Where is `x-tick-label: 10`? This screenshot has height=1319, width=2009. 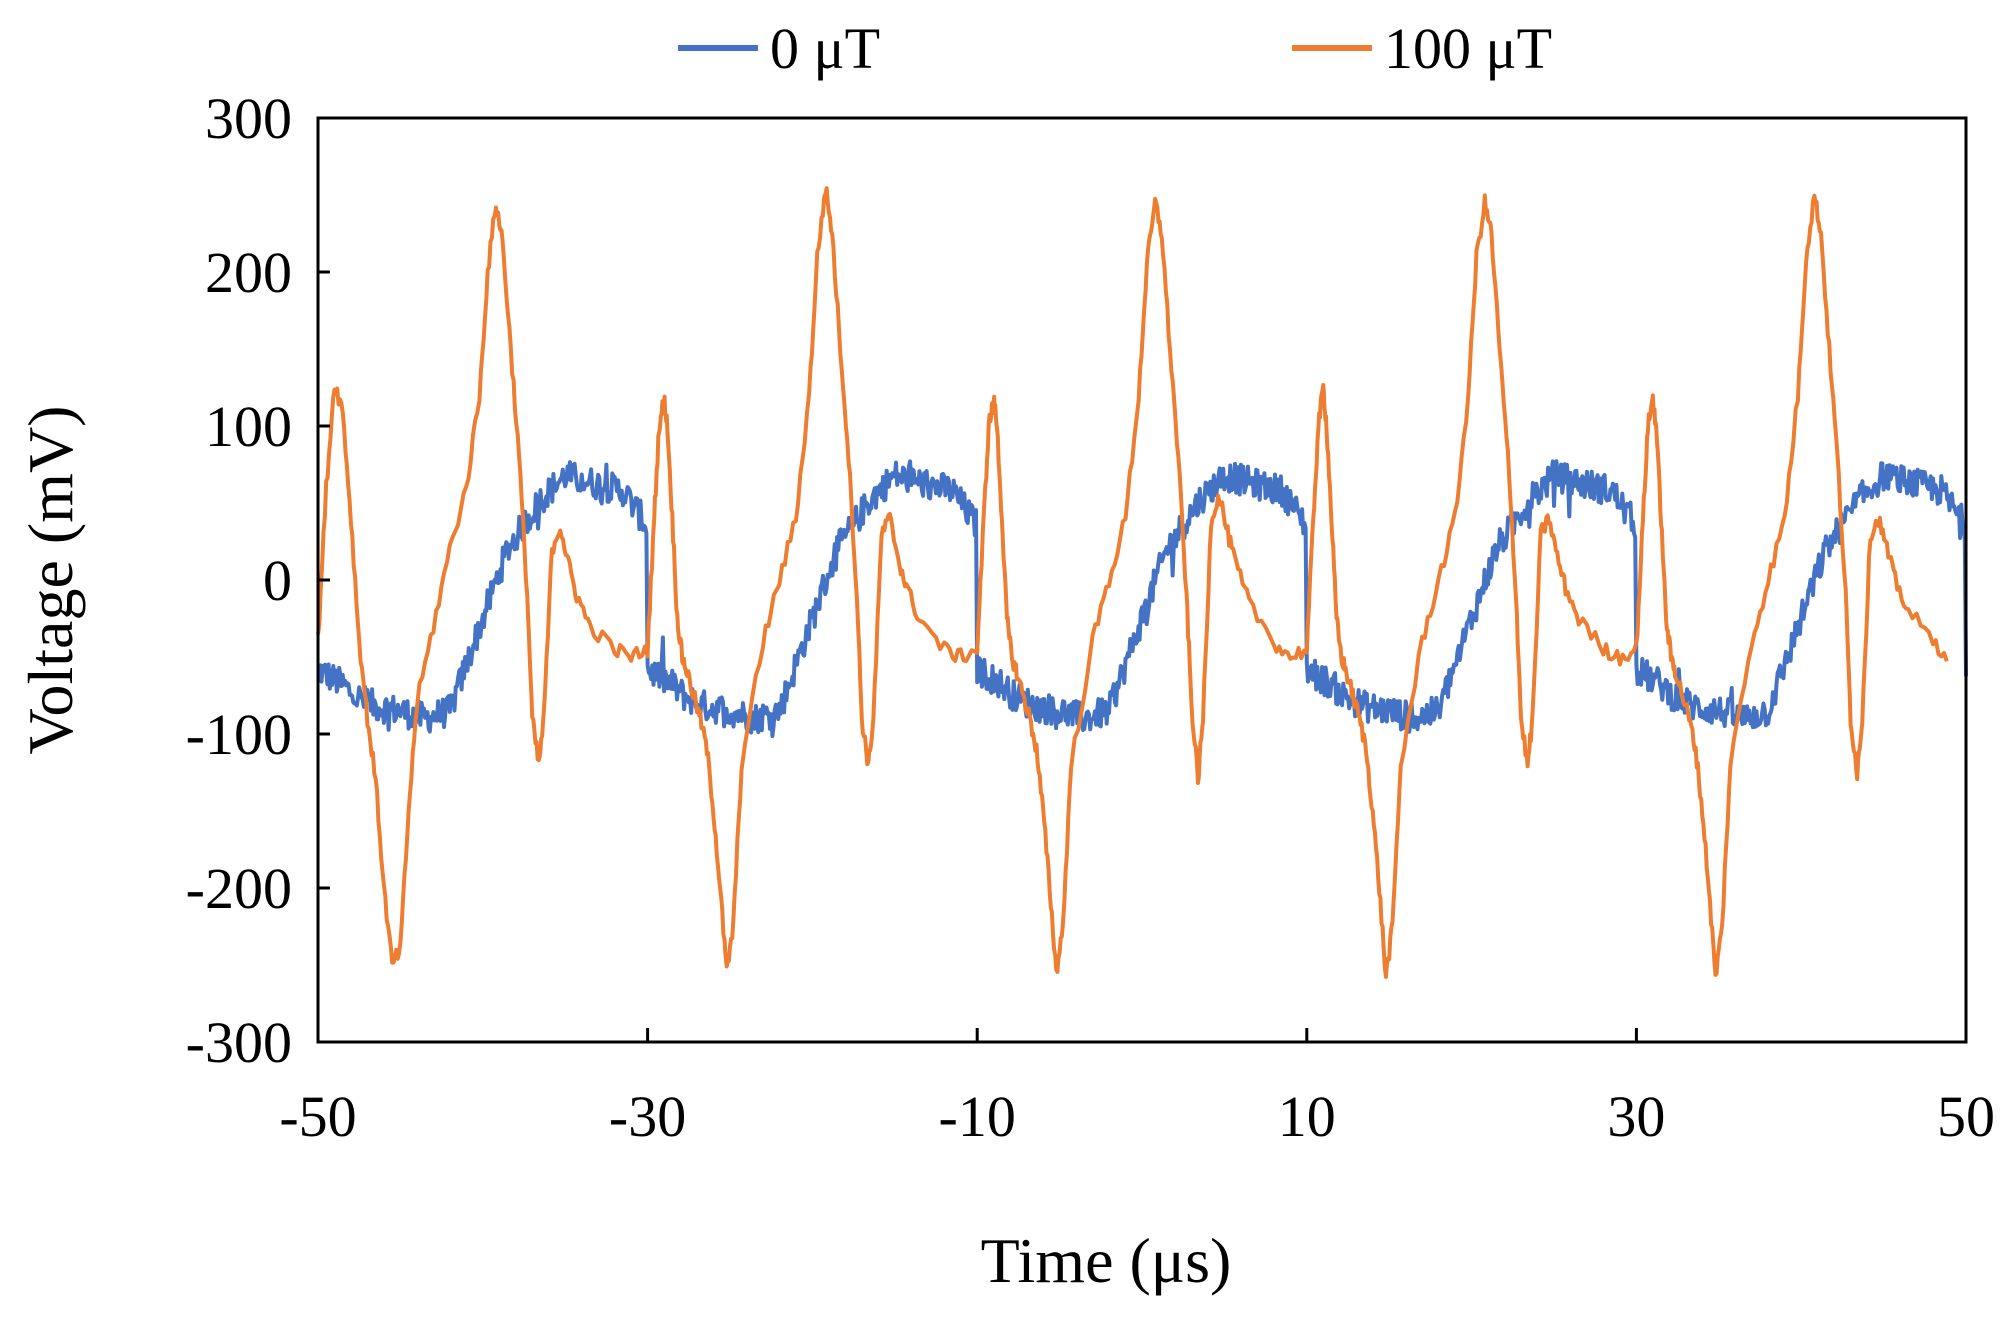 x-tick-label: 10 is located at coordinates (1307, 1116).